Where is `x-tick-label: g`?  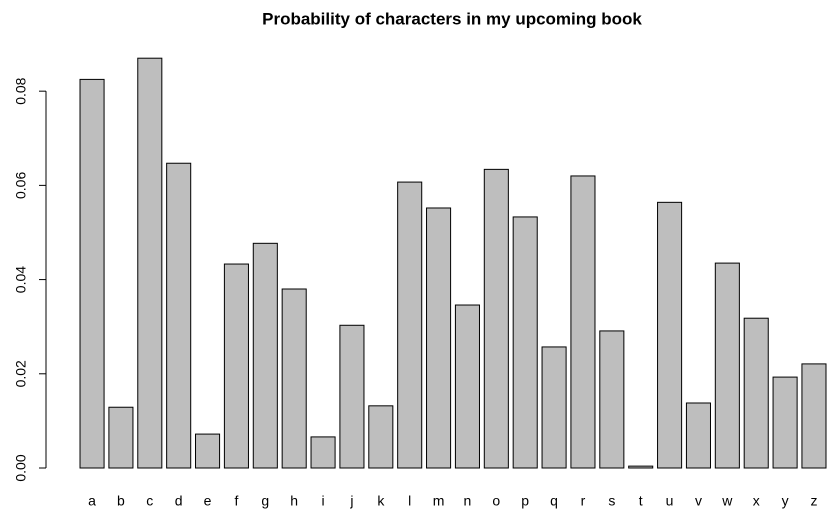
x-tick-label: g is located at coordinates (265, 501).